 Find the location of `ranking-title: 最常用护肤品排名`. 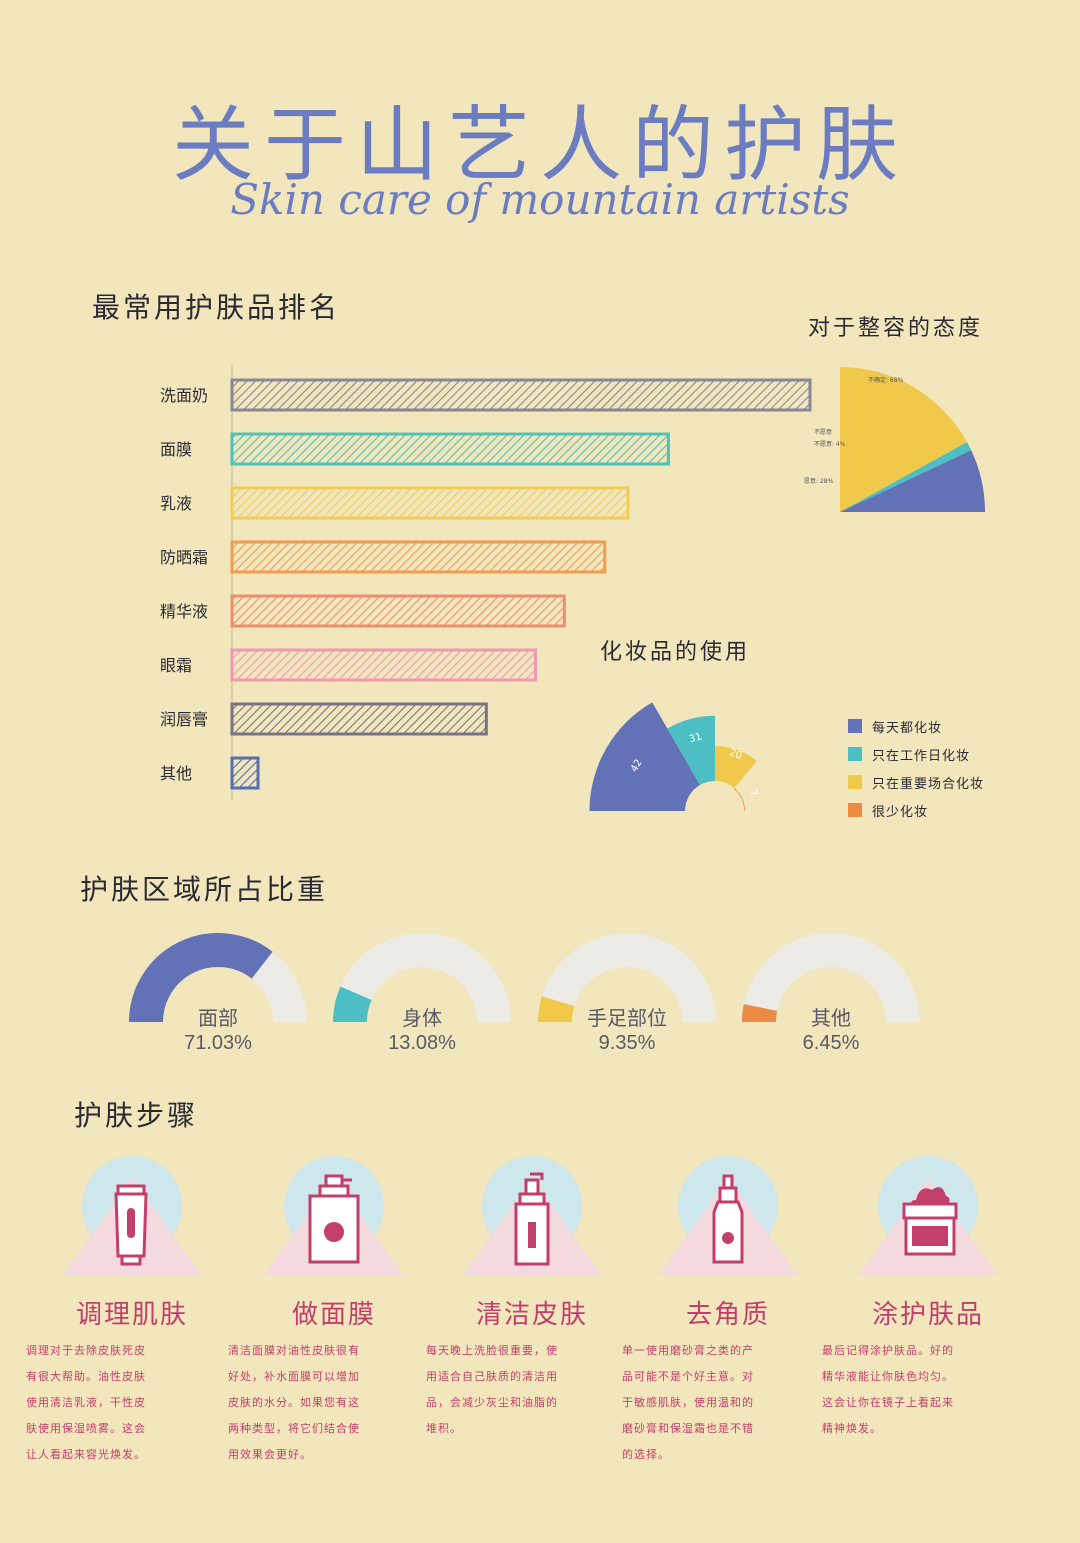

ranking-title: 最常用护肤品排名 is located at coordinates (216, 307).